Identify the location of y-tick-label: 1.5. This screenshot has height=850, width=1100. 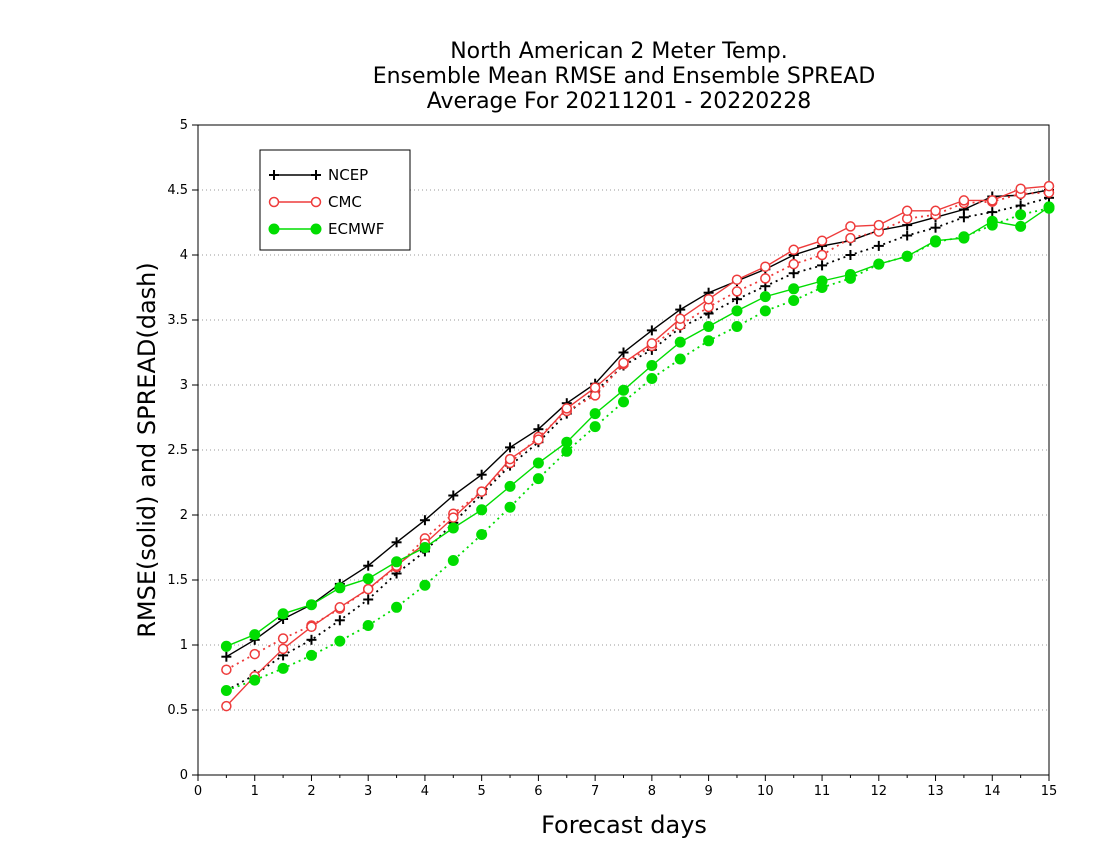
(177, 580).